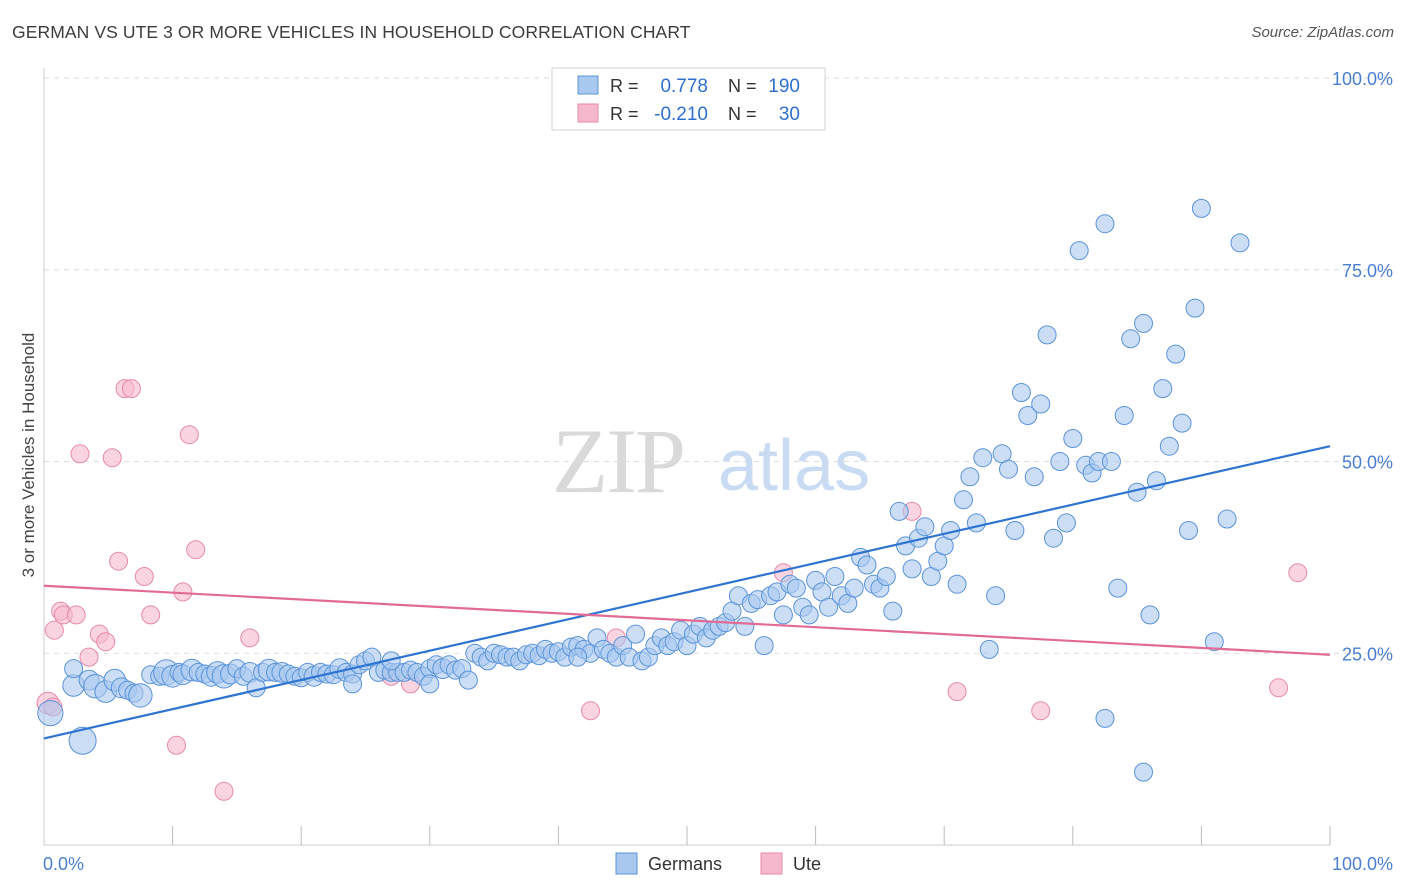 Image resolution: width=1406 pixels, height=892 pixels. Describe the element at coordinates (784, 86) in the screenshot. I see `legend-n-value: 190` at that location.